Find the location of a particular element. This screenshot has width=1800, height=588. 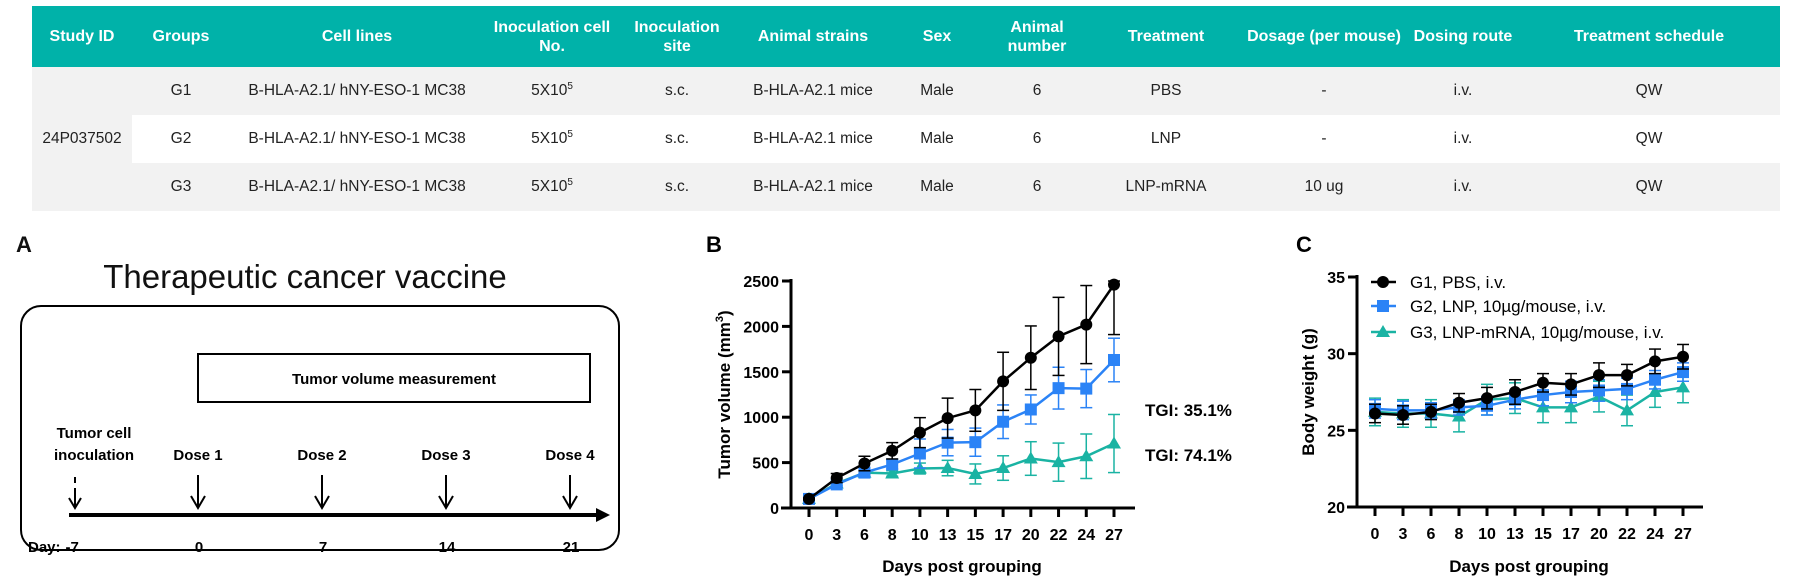

x-tick-label: 13 is located at coordinates (1515, 534).